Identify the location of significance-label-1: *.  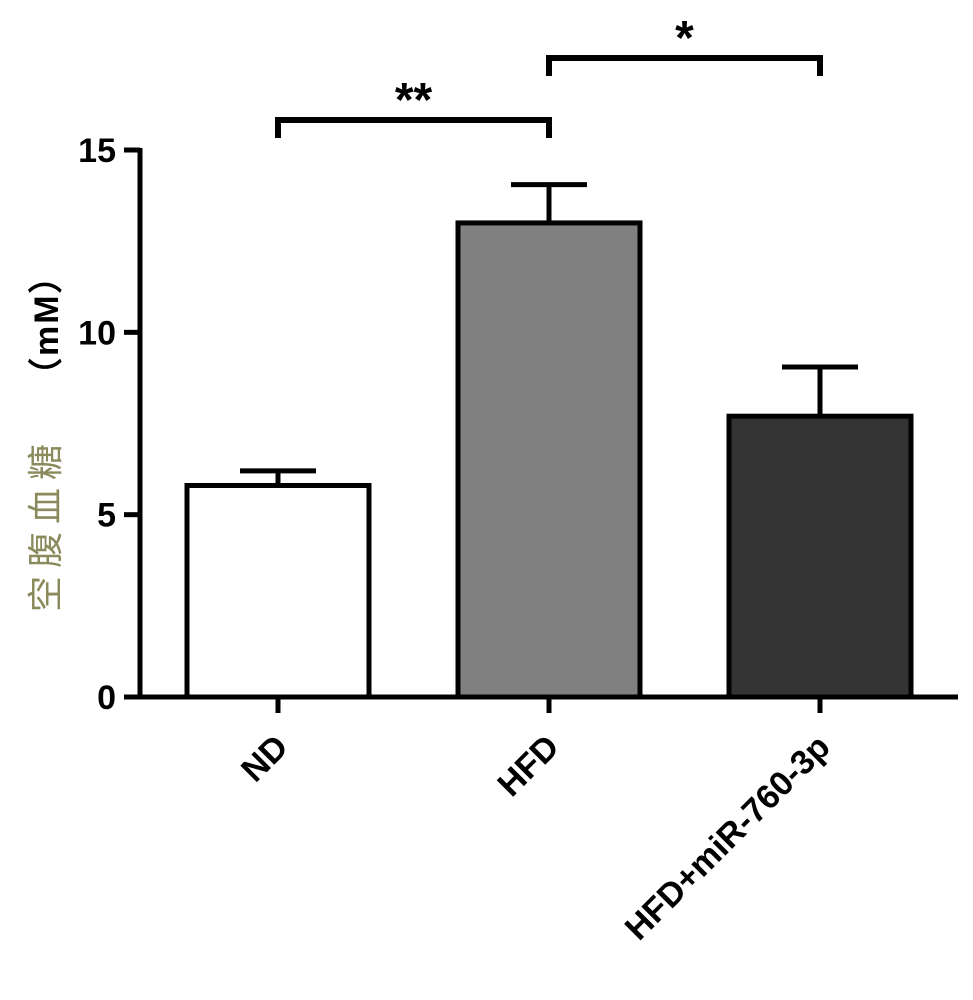
(684, 38).